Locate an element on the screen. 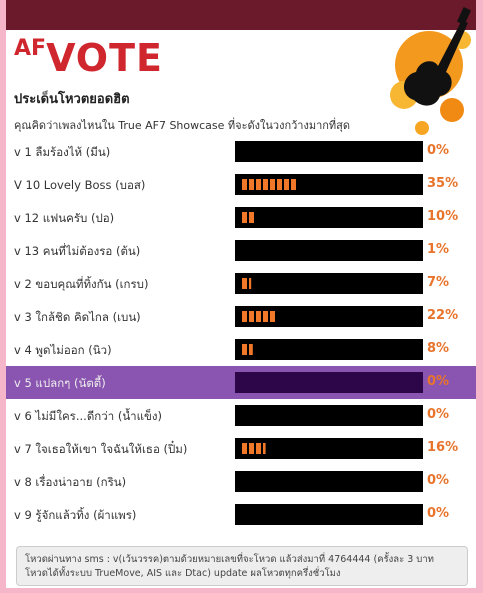 The width and height of the screenshot is (483, 593). logo: AFVOTE is located at coordinates (88, 58).